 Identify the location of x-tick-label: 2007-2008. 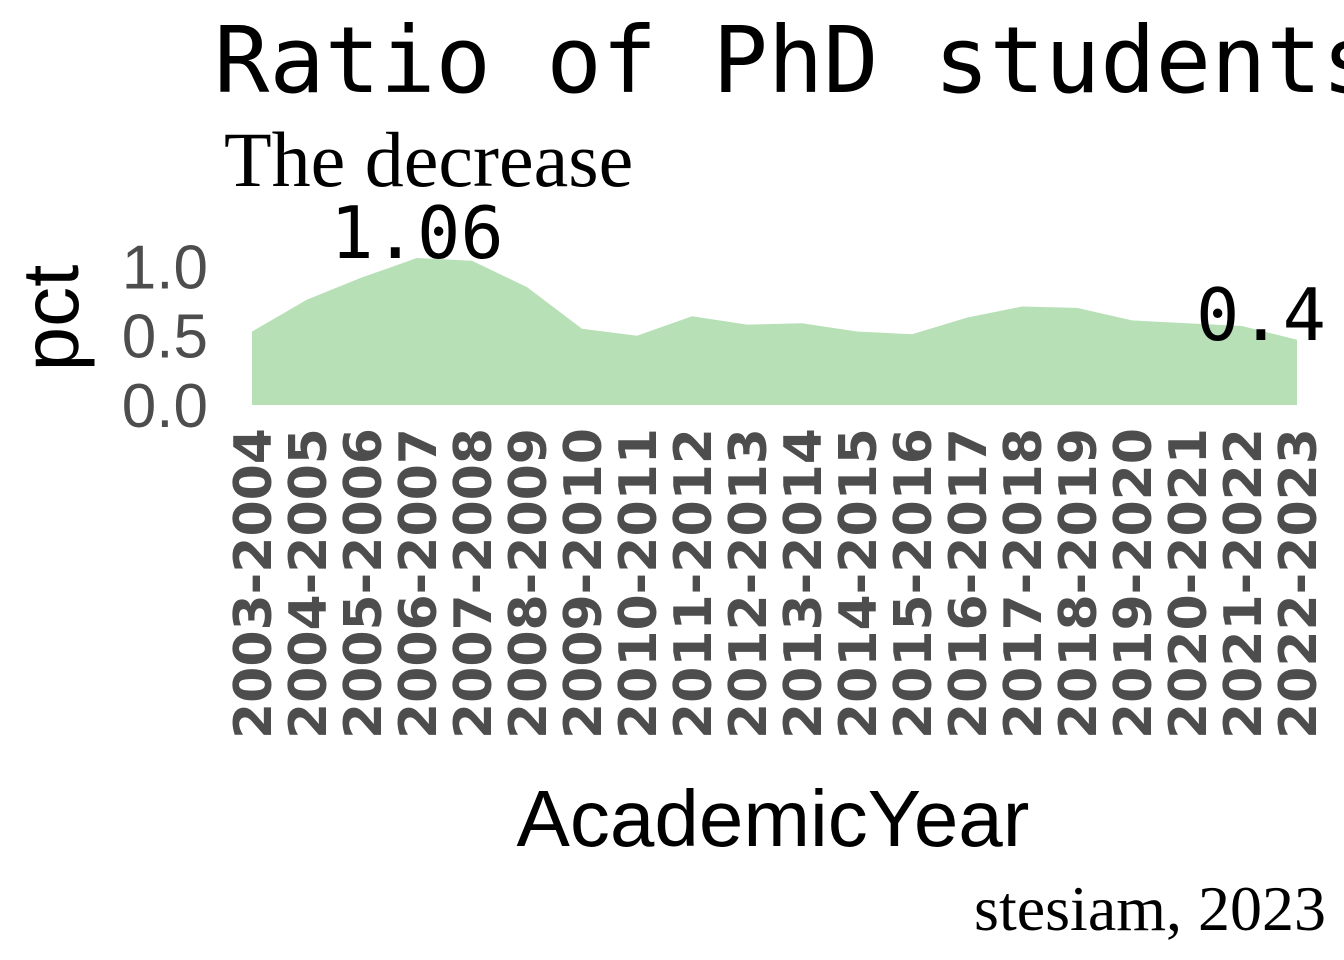
(474, 583).